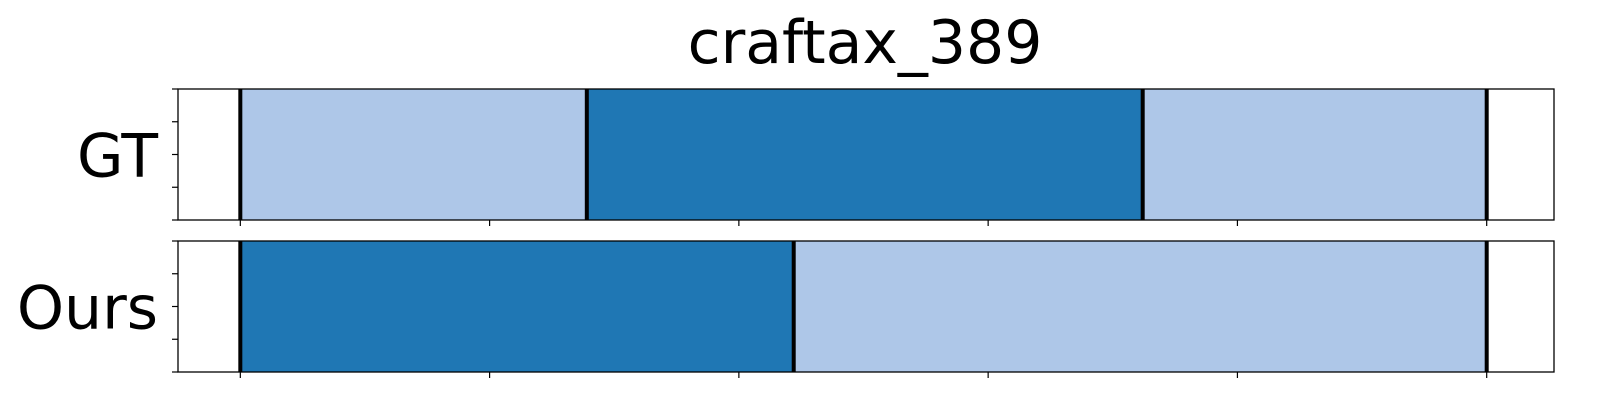 This screenshot has height=400, width=1600. Describe the element at coordinates (117, 157) in the screenshot. I see `row-label-gt: GT` at that location.